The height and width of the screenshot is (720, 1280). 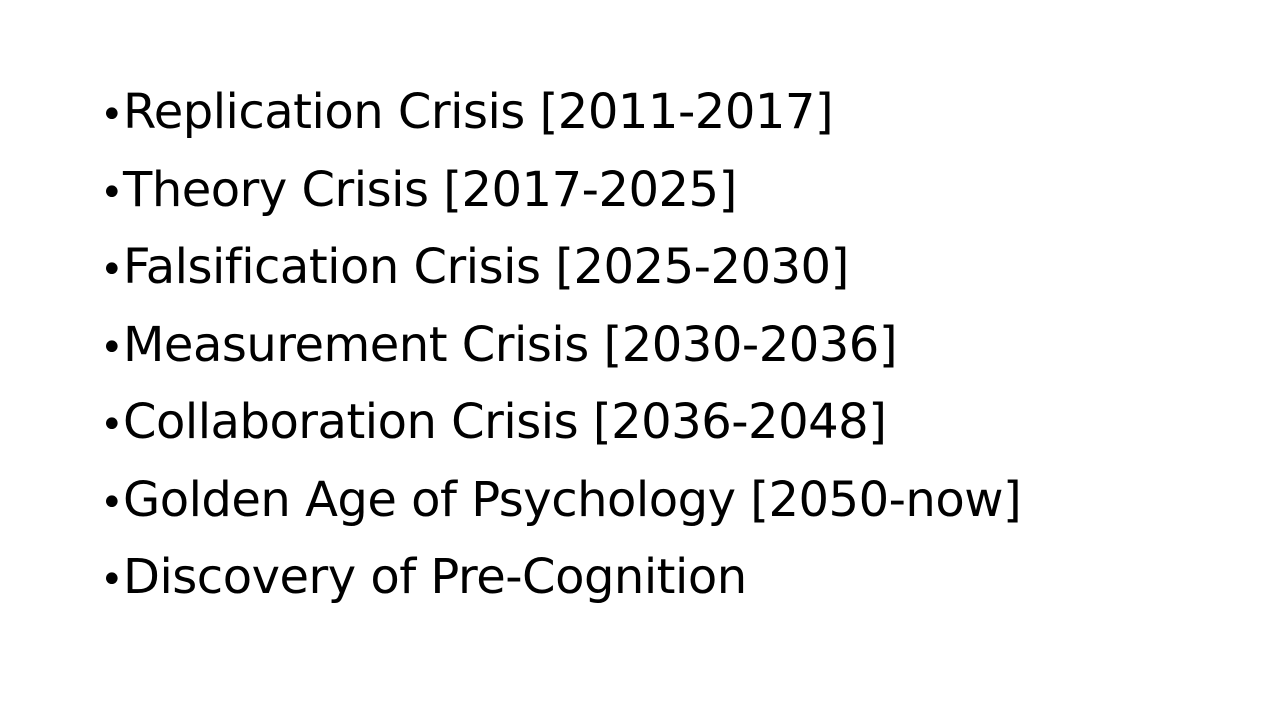 What do you see at coordinates (430, 189) in the screenshot?
I see `list-item-text: Theory Crisis [2017-2025]` at bounding box center [430, 189].